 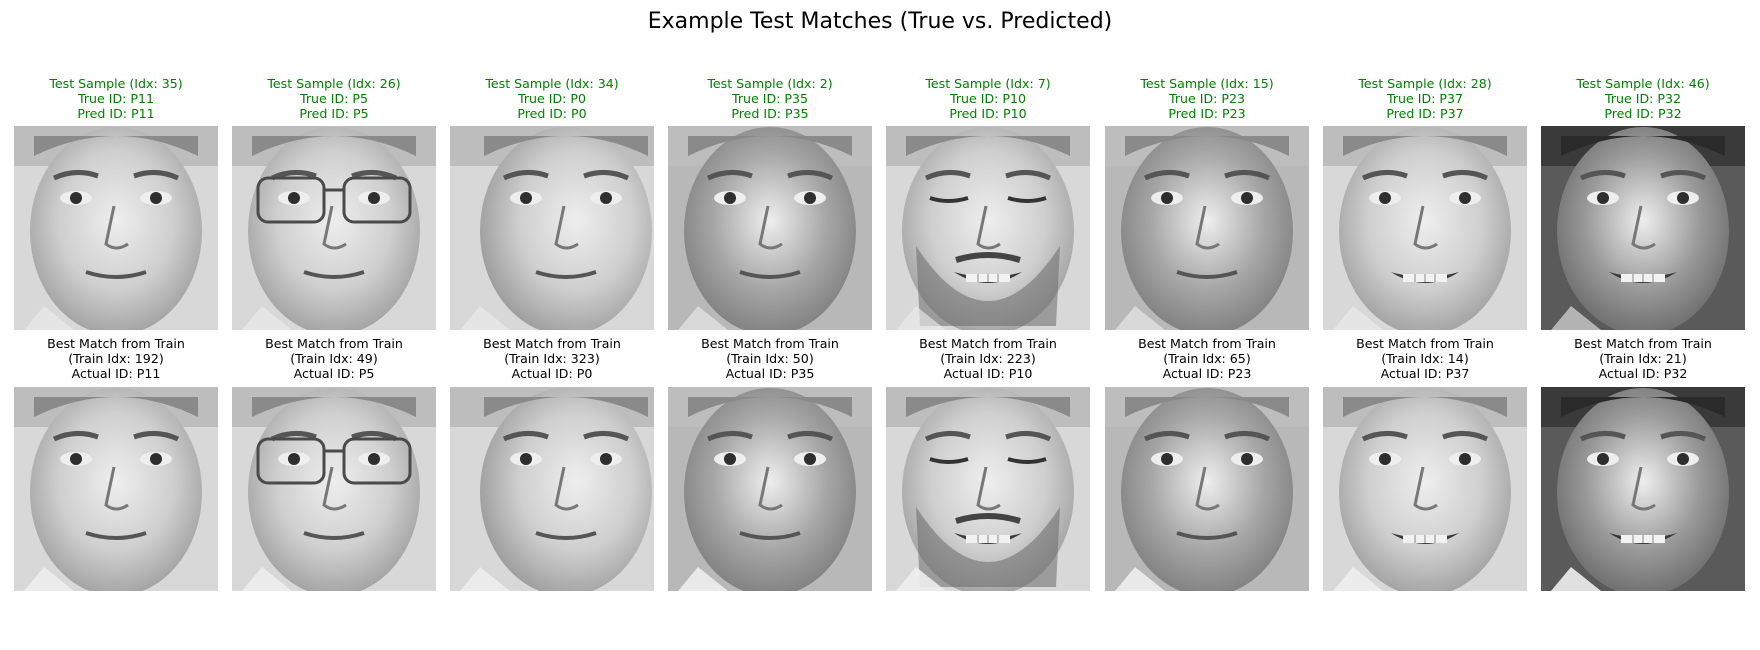 I want to click on test-caption-line1: Test Sample (Idx: 2), so click(x=770, y=83).